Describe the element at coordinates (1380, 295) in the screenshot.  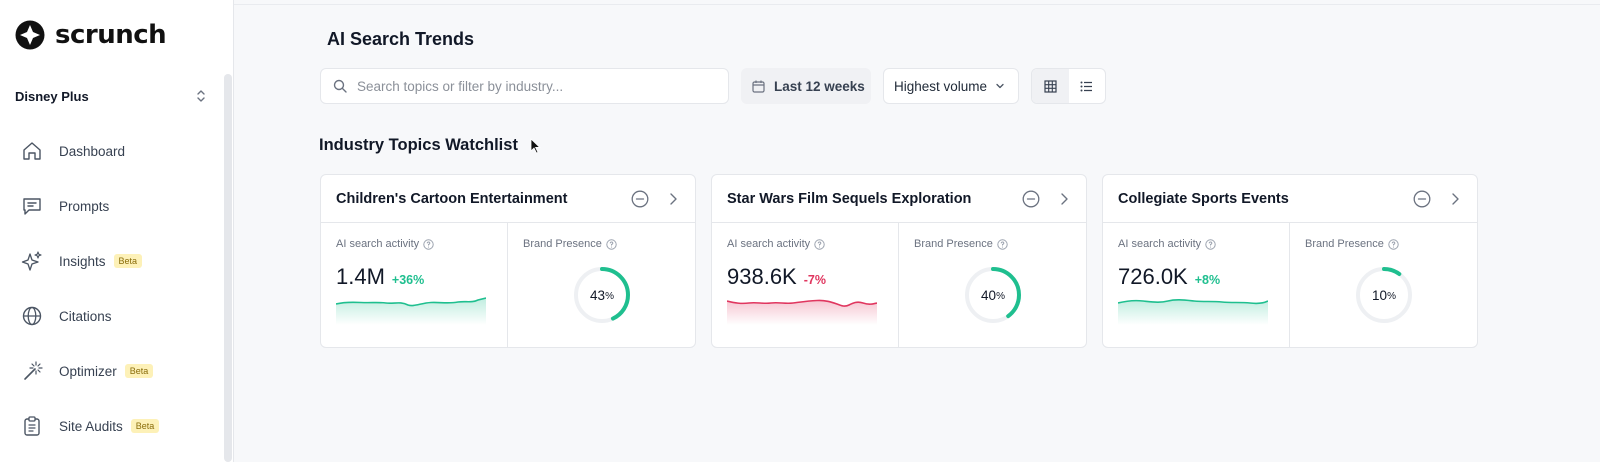
I see `presence-value: 10` at that location.